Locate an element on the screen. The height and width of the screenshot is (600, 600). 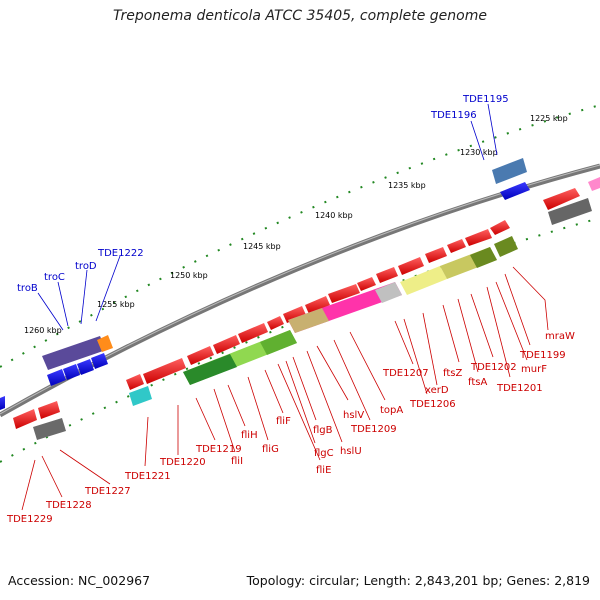
gene-label: topA is located at coordinates (391, 410).